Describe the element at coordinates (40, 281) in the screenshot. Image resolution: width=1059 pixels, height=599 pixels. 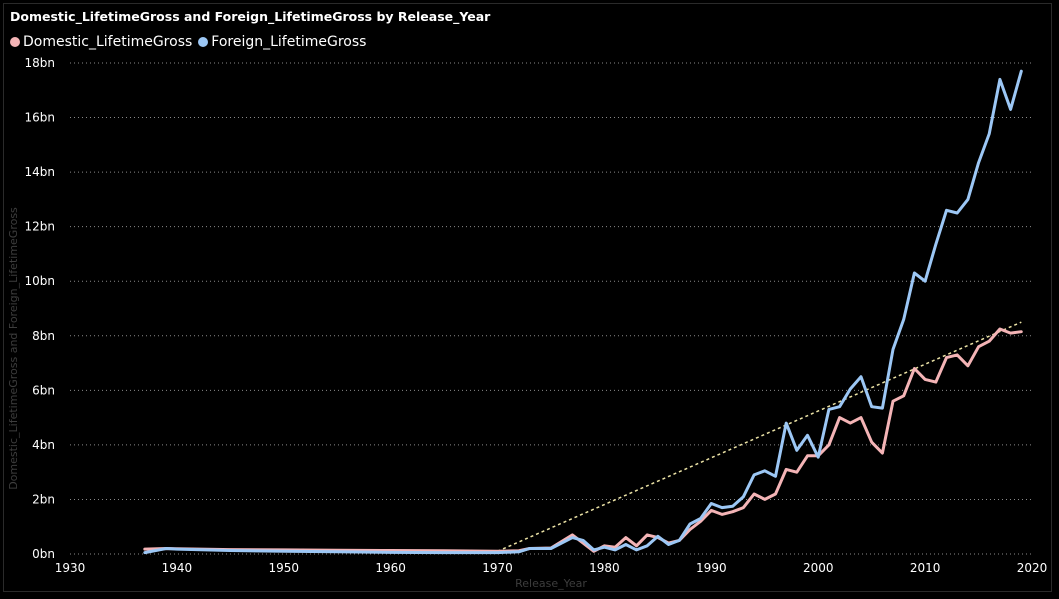
I see `y-tick-label: 10bn` at that location.